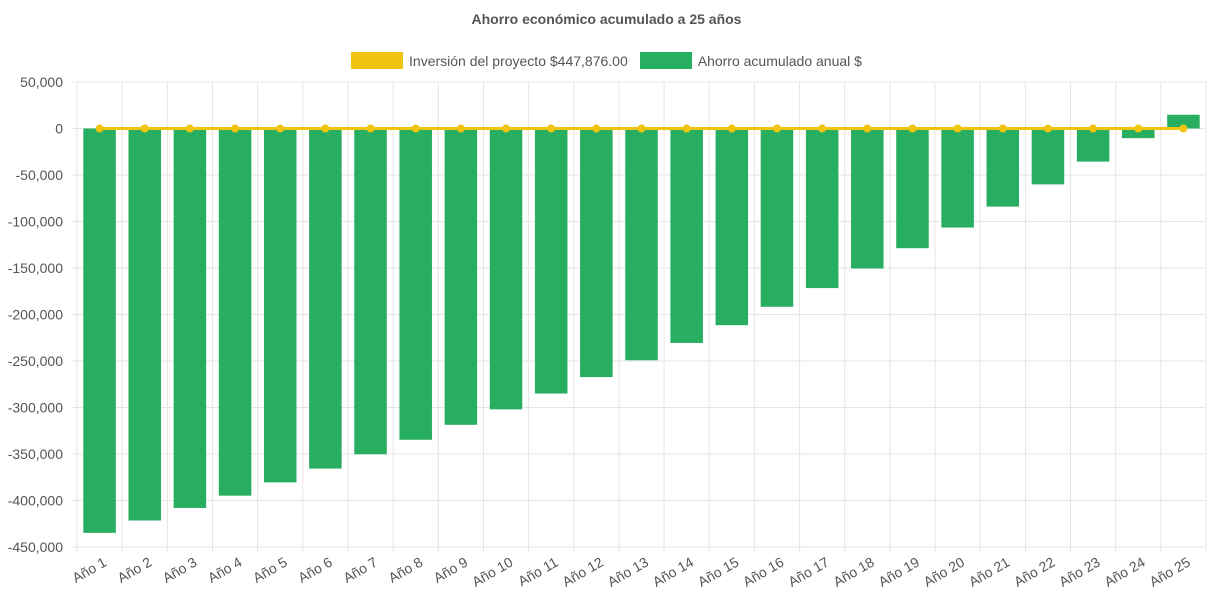  What do you see at coordinates (225, 570) in the screenshot?
I see `x-tick-label: Año 4` at bounding box center [225, 570].